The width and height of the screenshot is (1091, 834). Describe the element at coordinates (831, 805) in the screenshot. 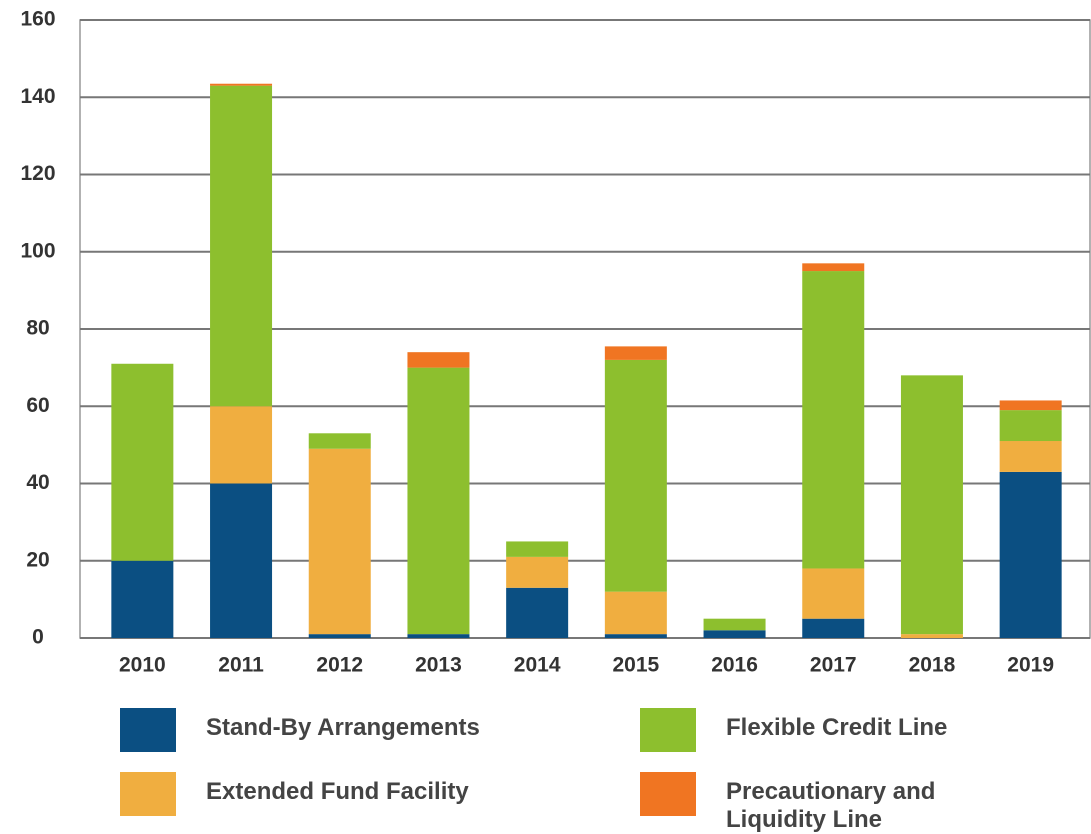

I see `legend-label: Precautionary and Liquidity Line` at that location.